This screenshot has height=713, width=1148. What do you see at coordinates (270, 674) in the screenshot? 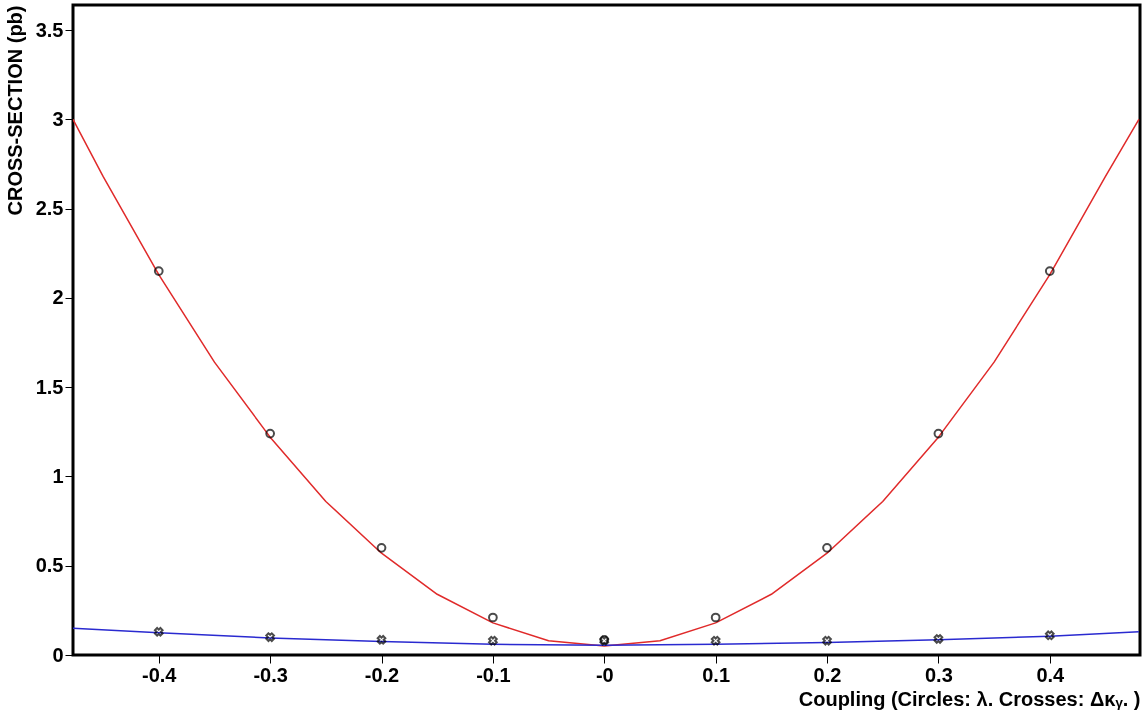
I see `x-tick-label: -0.3` at bounding box center [270, 674].